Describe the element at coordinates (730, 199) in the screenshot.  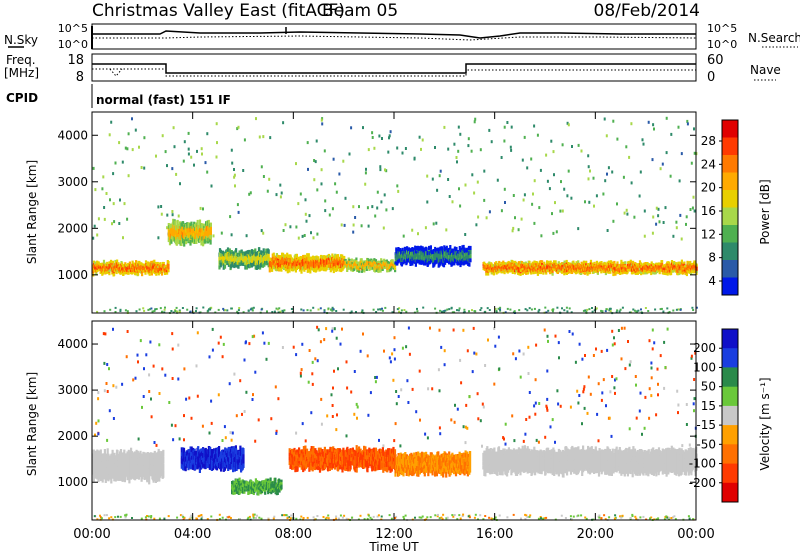
I see `colorbar-swatch` at that location.